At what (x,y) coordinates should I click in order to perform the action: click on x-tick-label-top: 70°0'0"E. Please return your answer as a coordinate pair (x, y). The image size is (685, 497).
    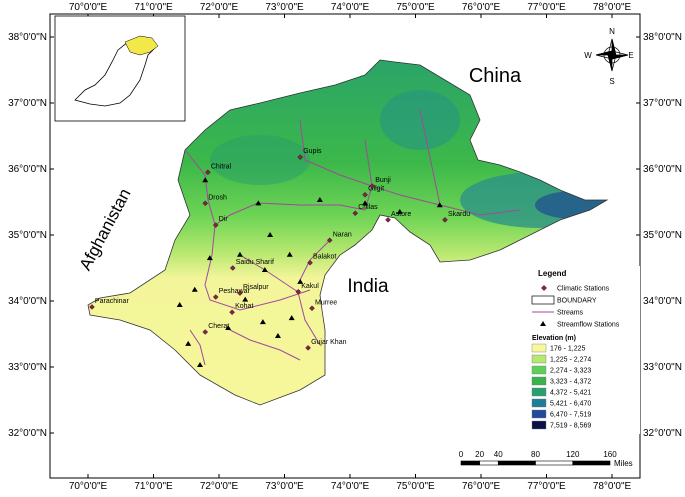
    Looking at the image, I should click on (88, 7).